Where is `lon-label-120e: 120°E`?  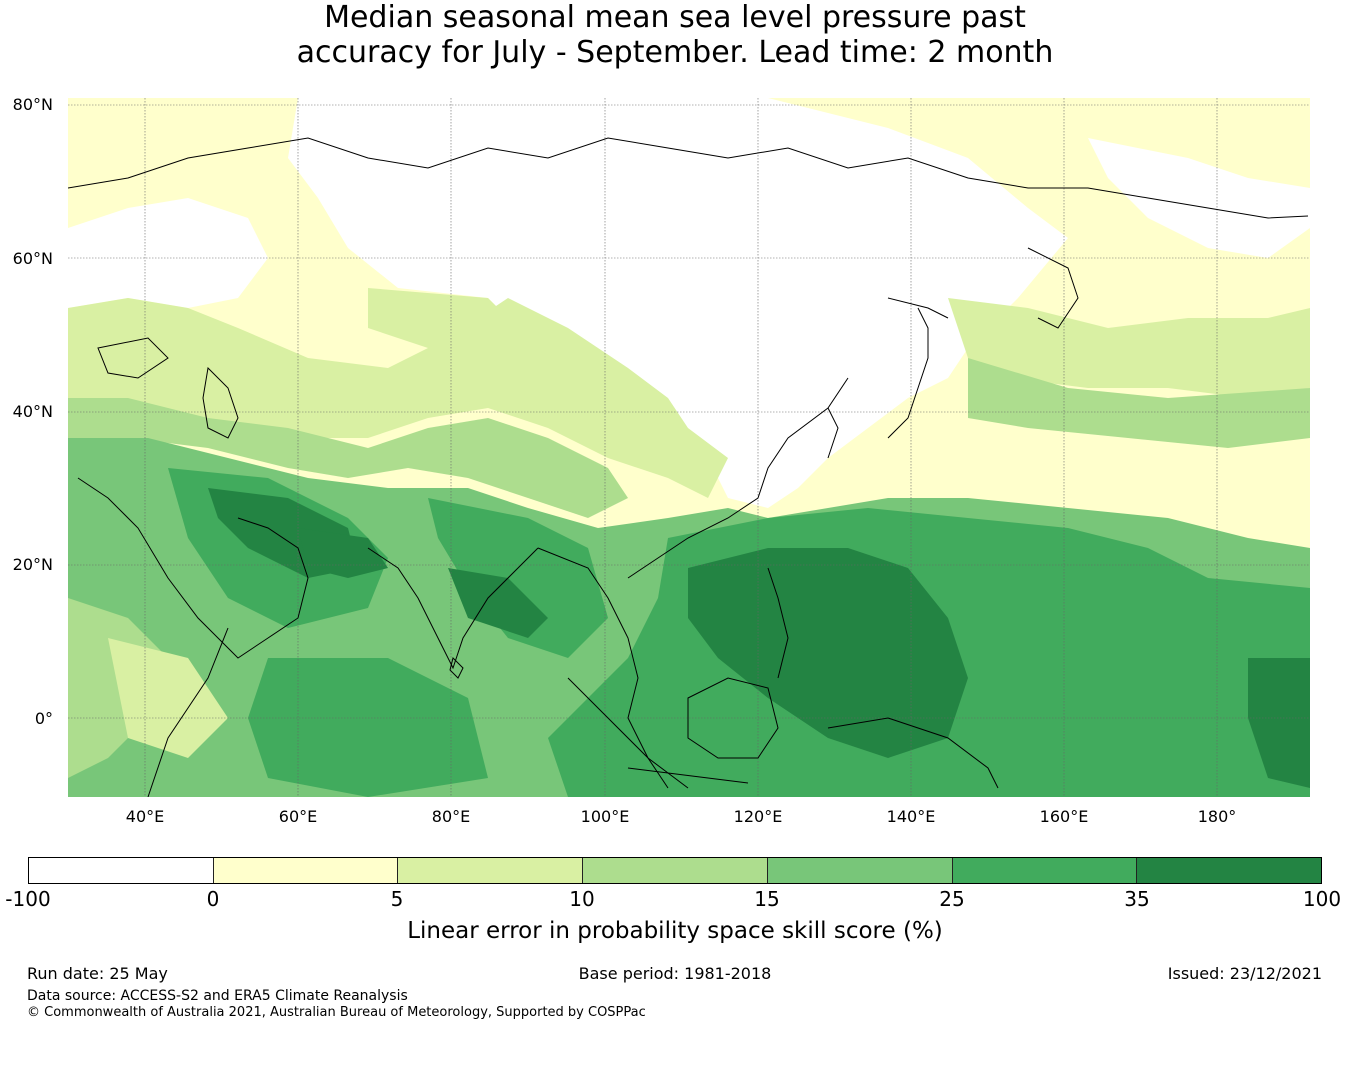 lon-label-120e: 120°E is located at coordinates (758, 816).